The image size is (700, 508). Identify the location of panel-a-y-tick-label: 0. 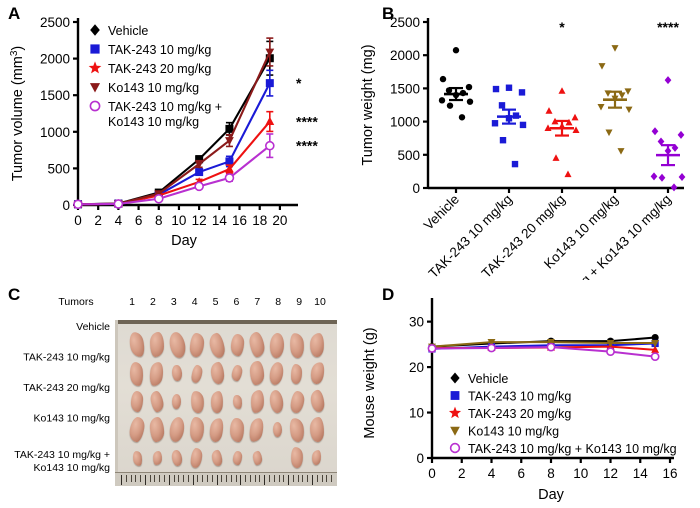
(66, 205).